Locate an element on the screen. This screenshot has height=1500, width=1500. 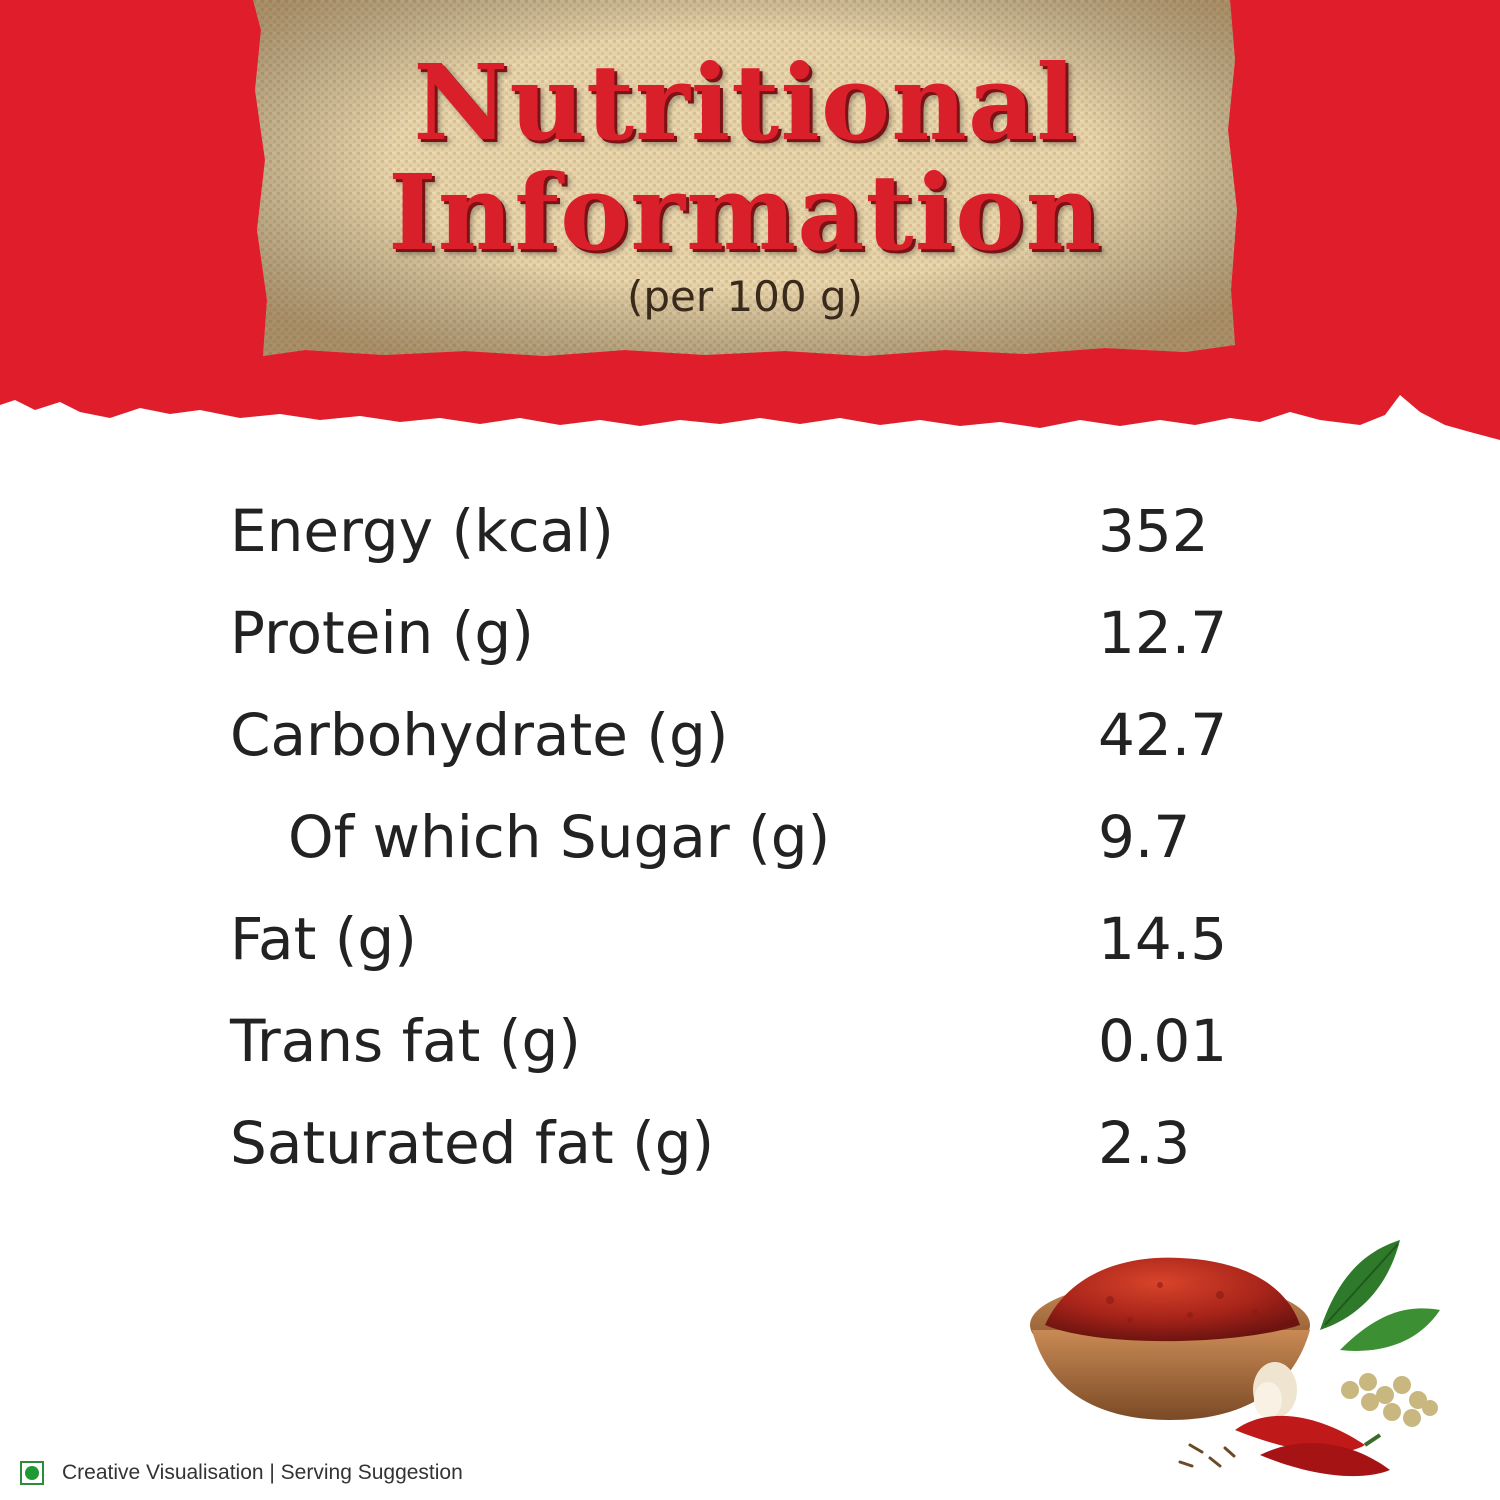
serving-basis: (per 100 g) is located at coordinates (745, 296).